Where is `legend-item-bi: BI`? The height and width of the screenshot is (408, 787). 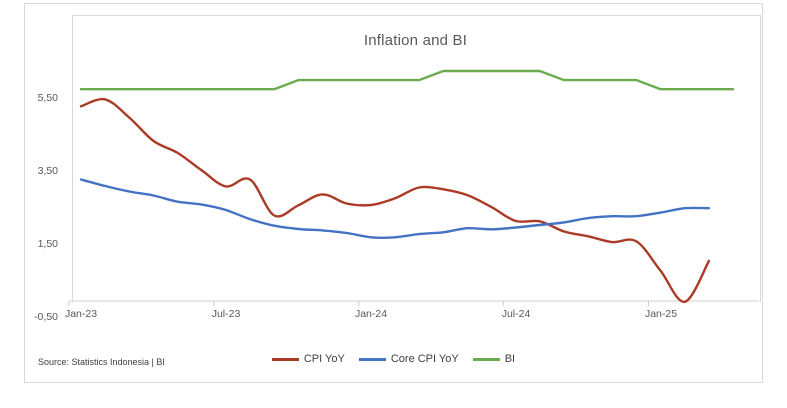
legend-item-bi: BI is located at coordinates (494, 359).